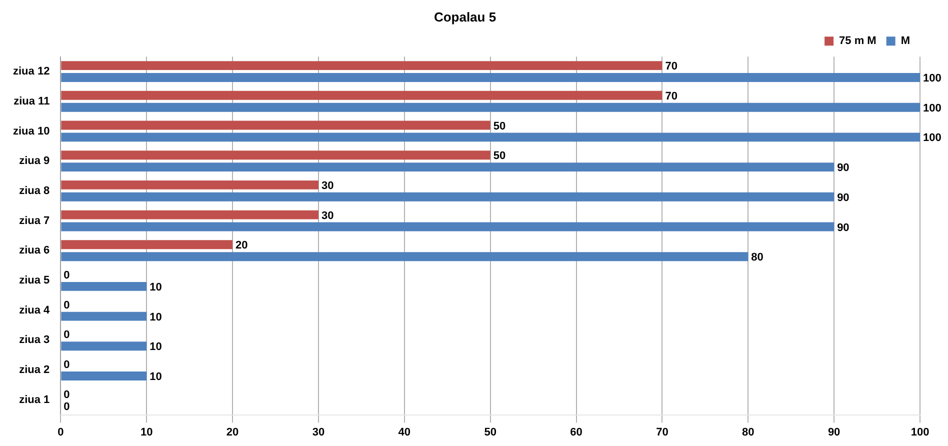 The image size is (948, 446). Describe the element at coordinates (465, 16) in the screenshot. I see `chart-title: Copalau 5` at that location.